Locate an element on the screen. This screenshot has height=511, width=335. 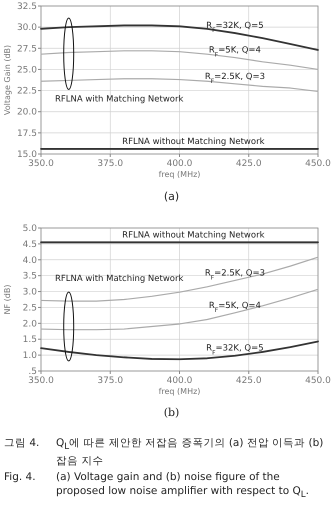
y-tick-label: 20.0 is located at coordinates (27, 113).